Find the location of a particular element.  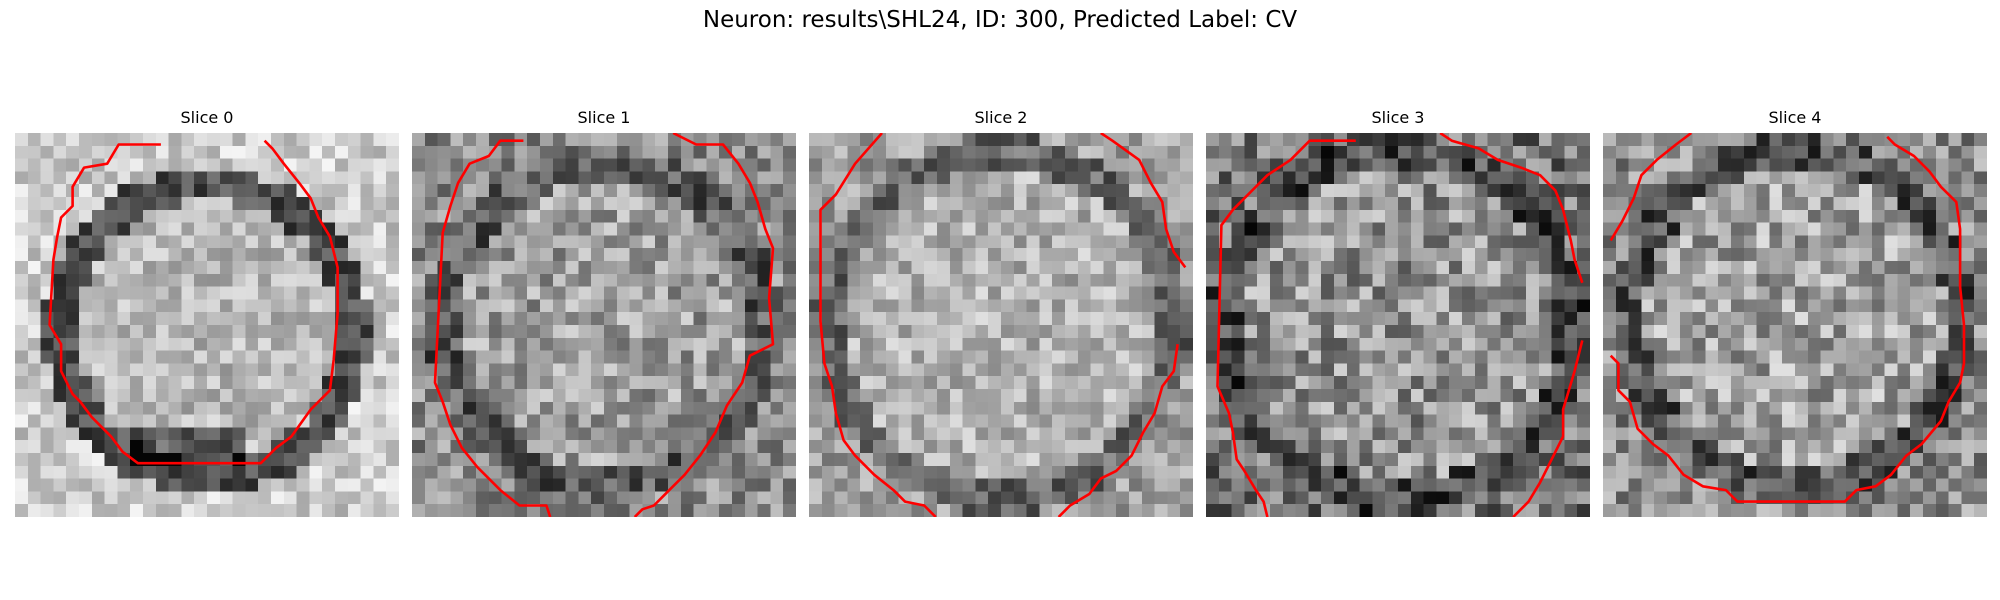

slice-3-contour-overlay is located at coordinates (1400, 325).